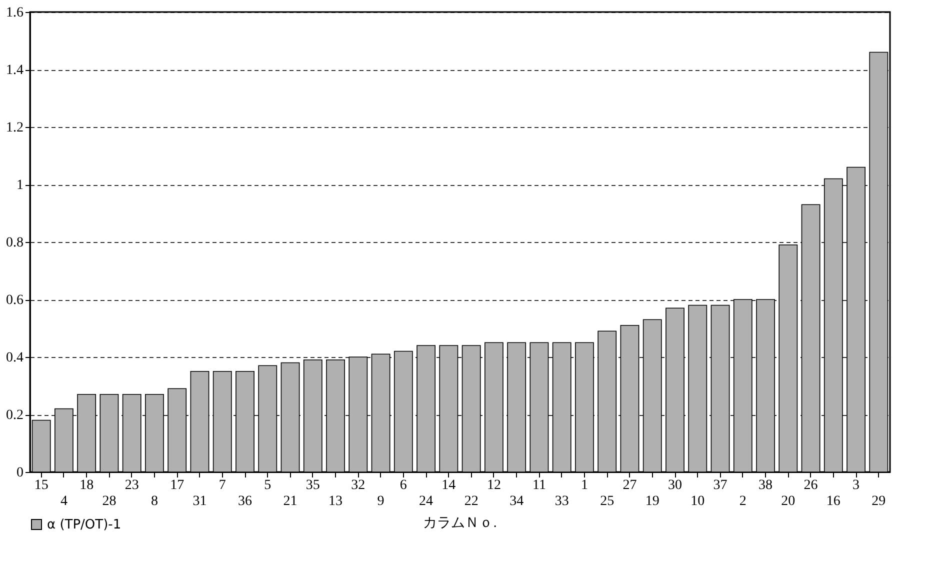 The height and width of the screenshot is (581, 932). Describe the element at coordinates (584, 485) in the screenshot. I see `x-tick-label: 1` at that location.